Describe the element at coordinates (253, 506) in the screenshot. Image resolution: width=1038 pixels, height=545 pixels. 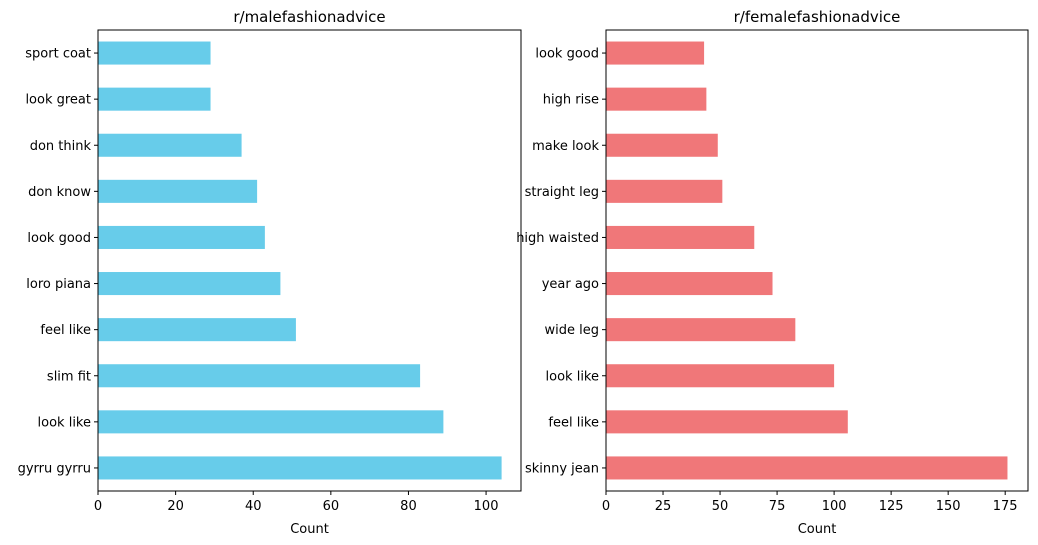
I see `male-x-tick-label: 40` at that location.